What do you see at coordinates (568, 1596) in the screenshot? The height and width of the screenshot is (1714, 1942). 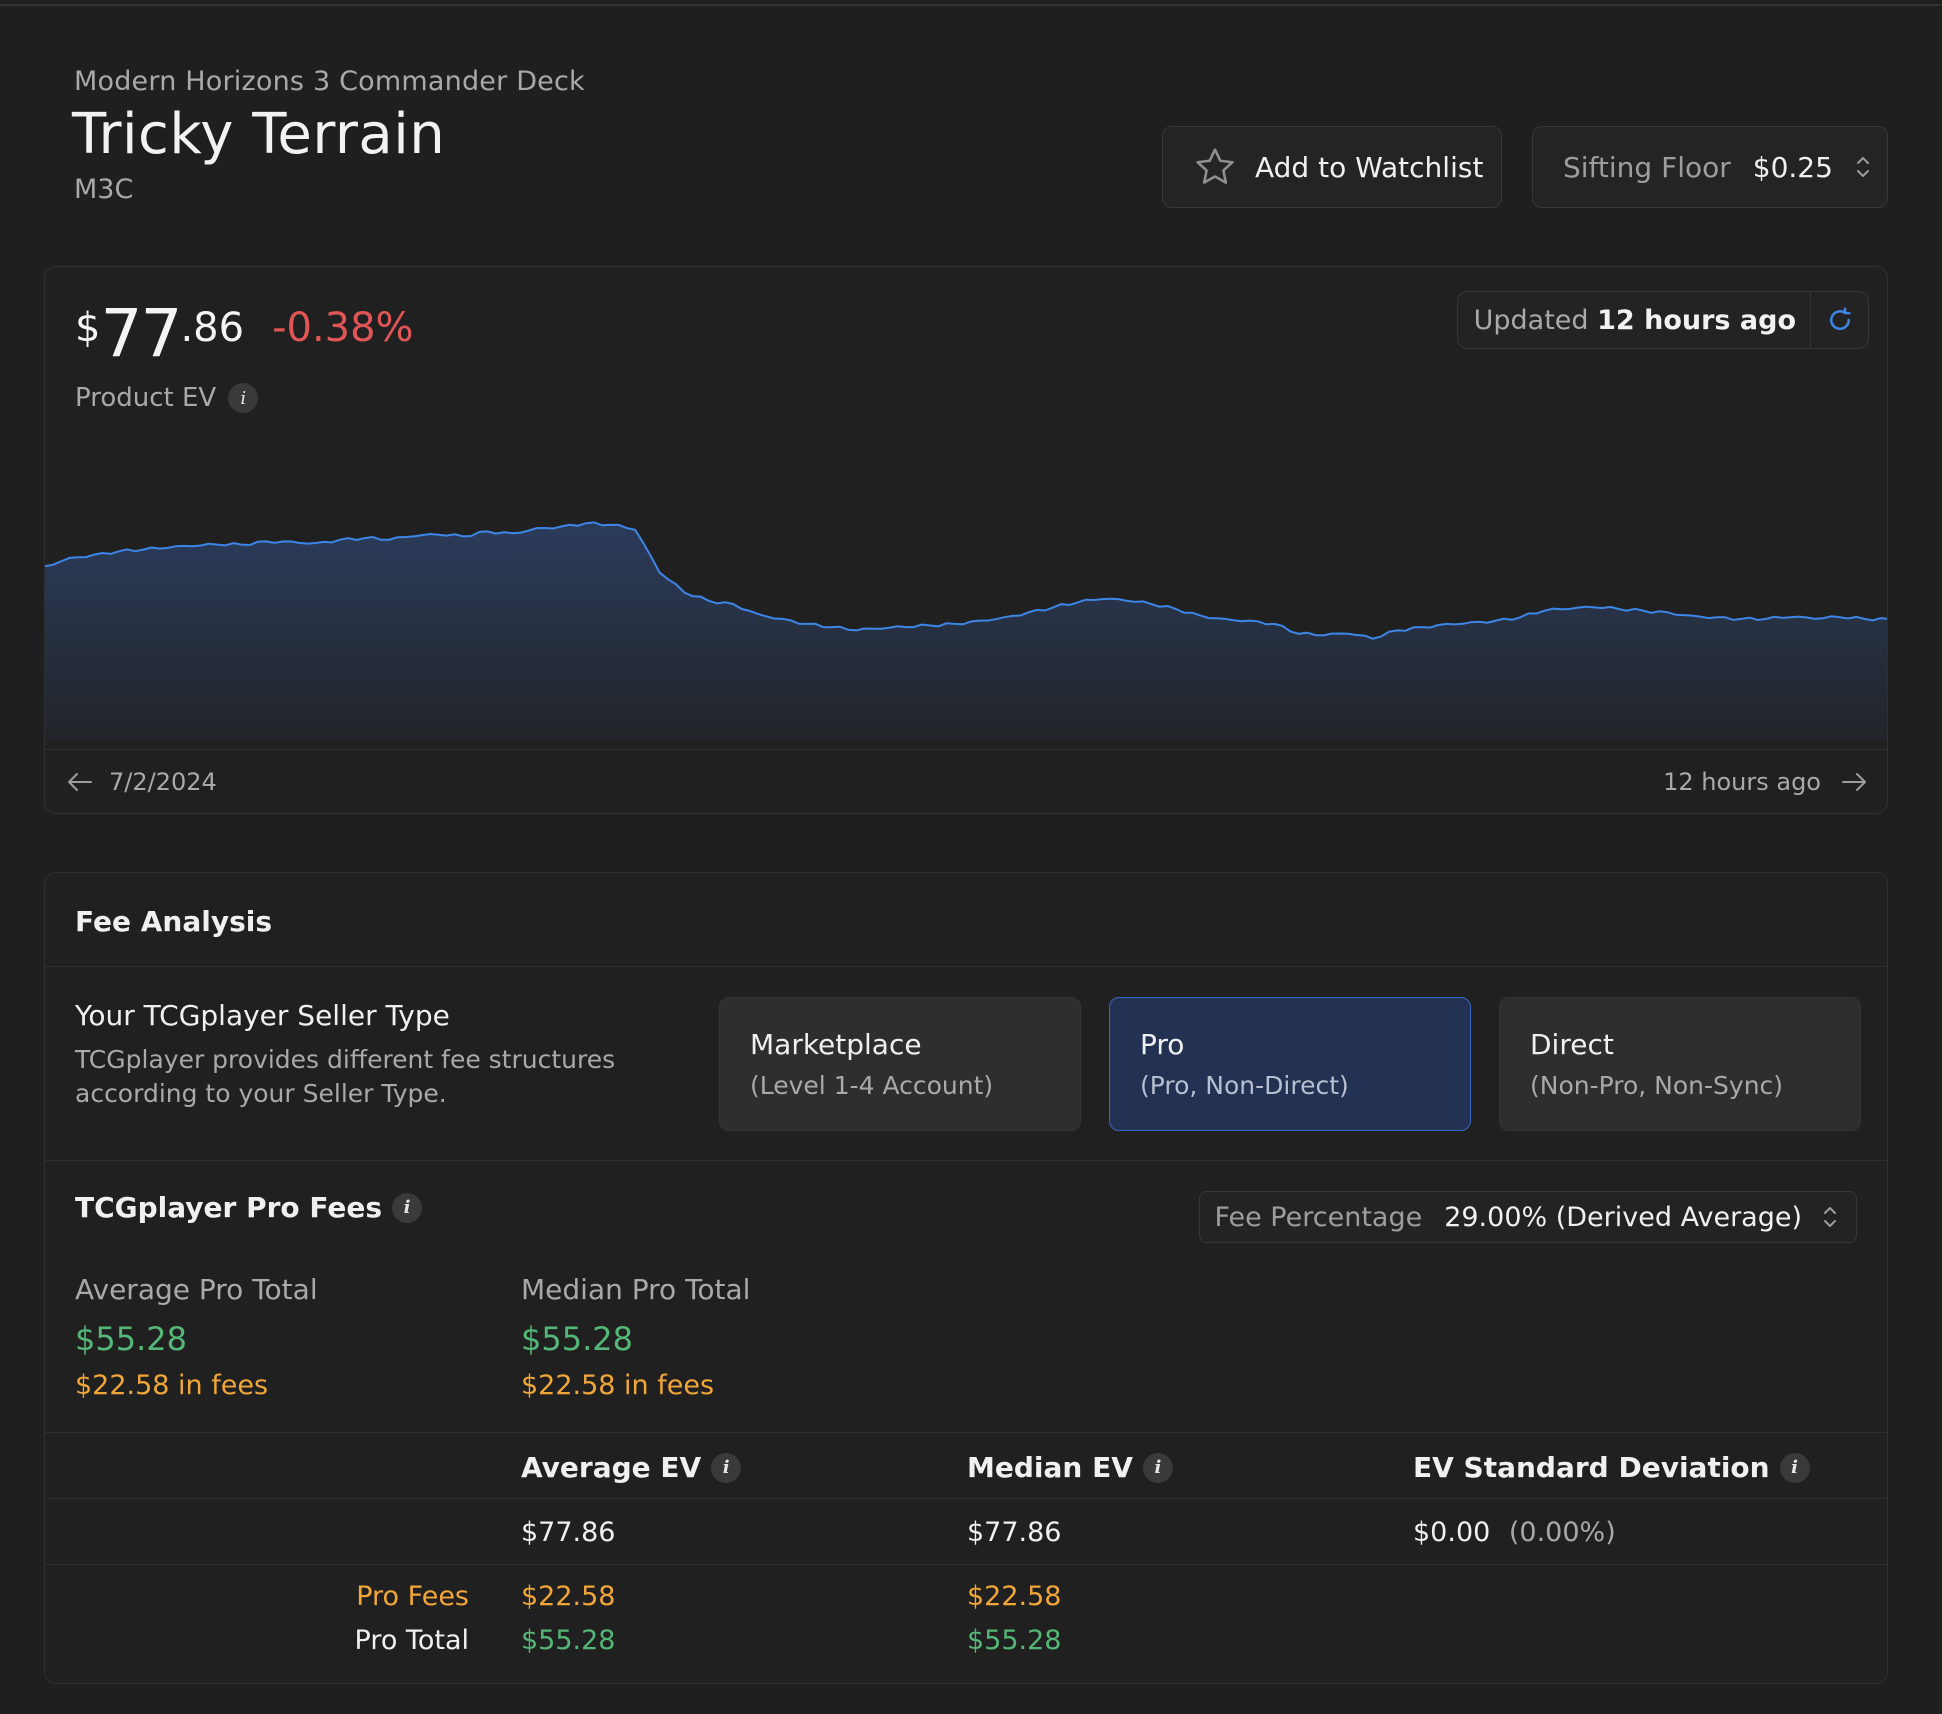 I see `average-pro-fees: $22.58` at bounding box center [568, 1596].